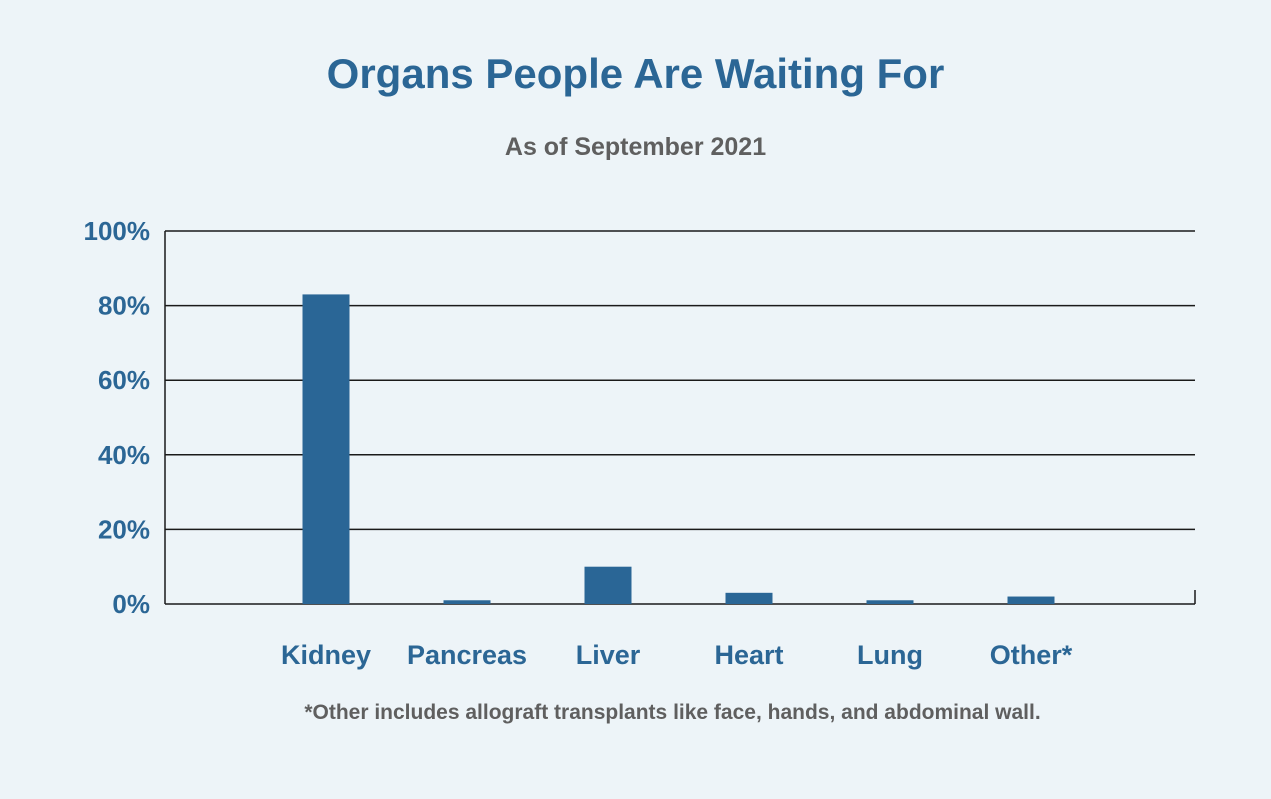  Describe the element at coordinates (326, 449) in the screenshot. I see `bar-kidney` at that location.